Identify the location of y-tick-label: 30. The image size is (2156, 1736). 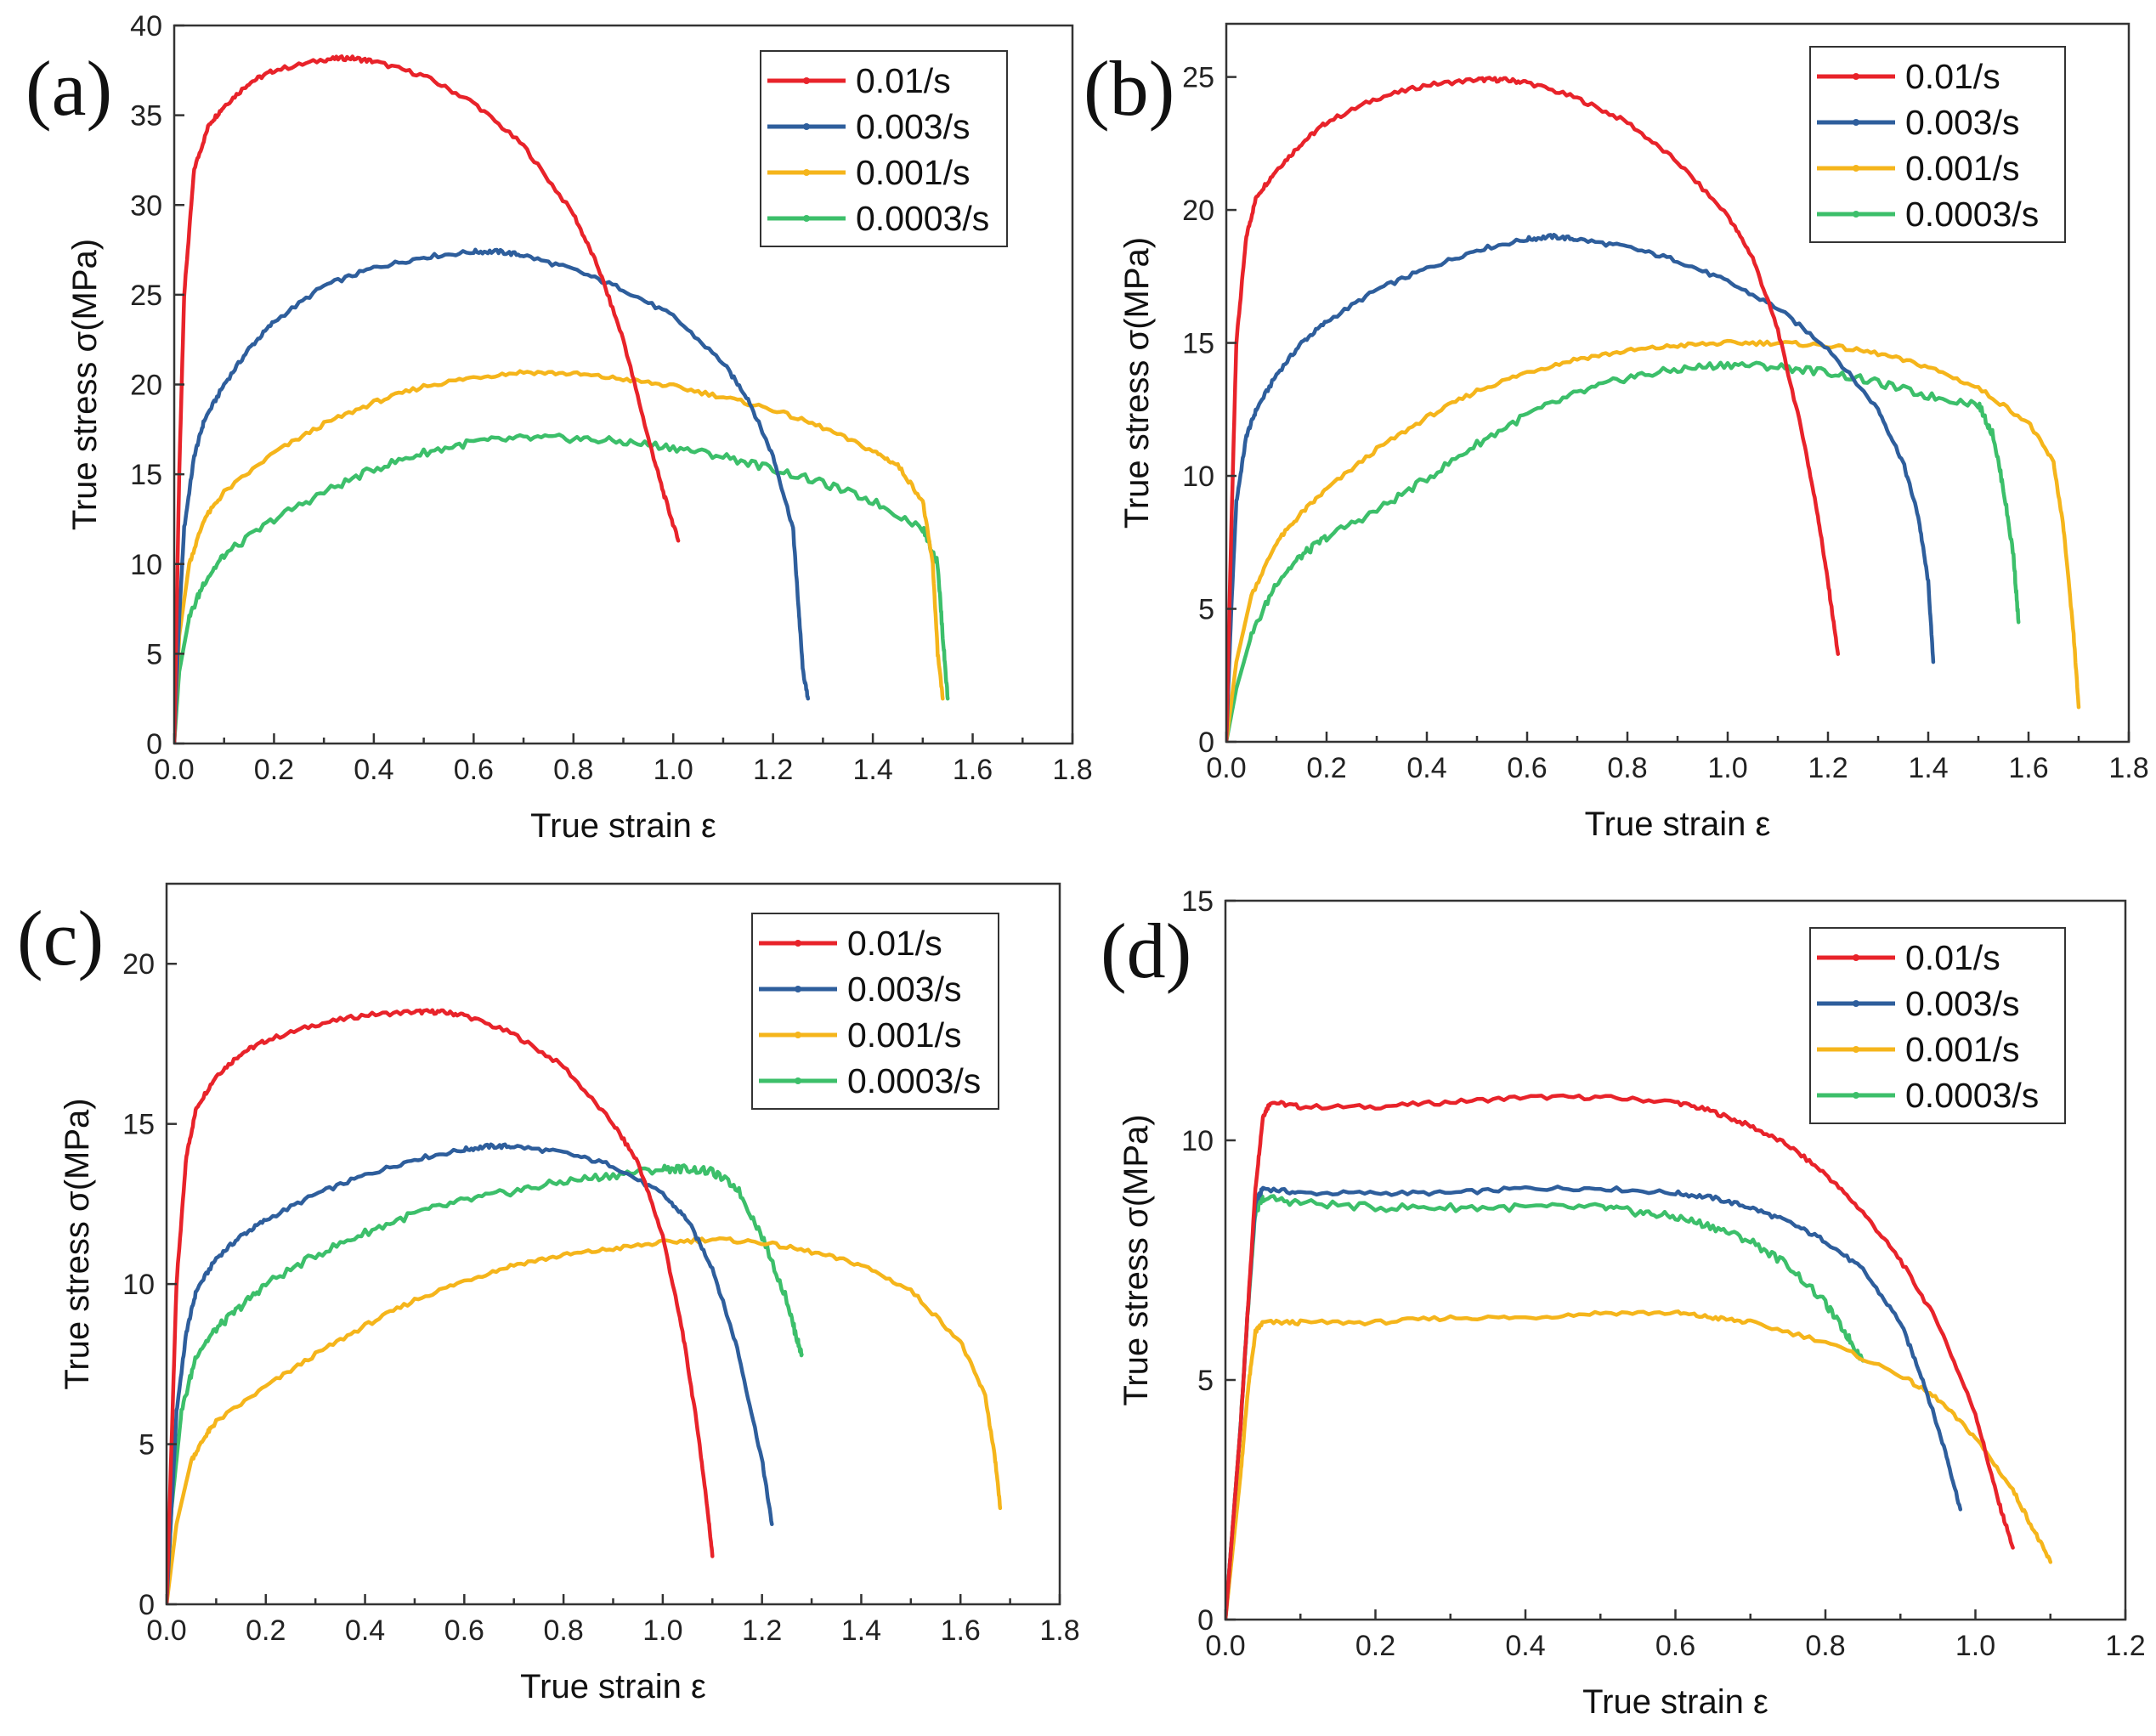
(146, 205).